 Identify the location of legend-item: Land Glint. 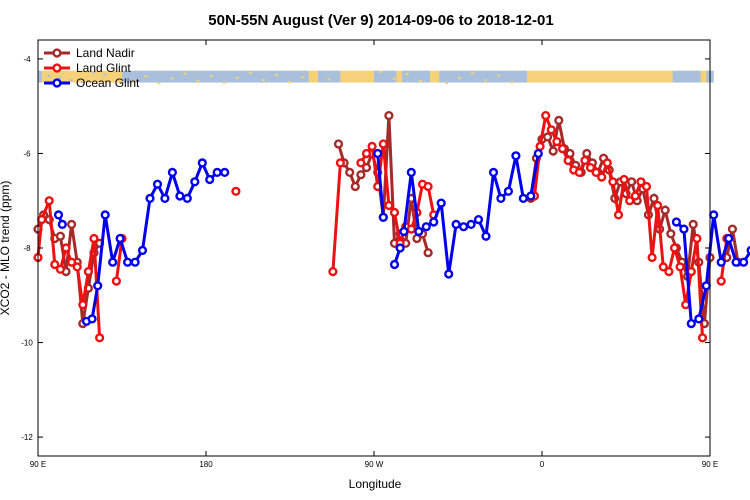
(87, 68).